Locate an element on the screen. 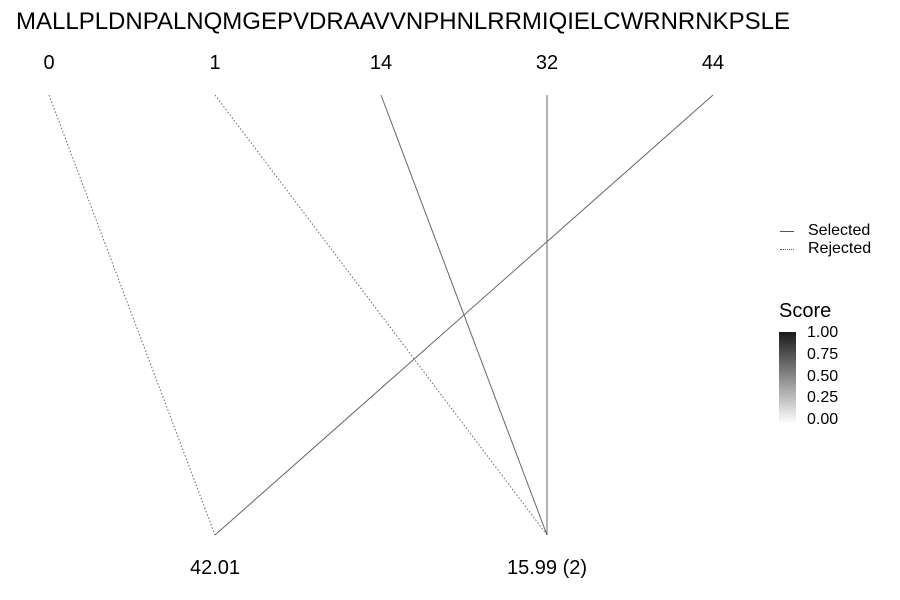  legend-selected: Selected is located at coordinates (825, 231).